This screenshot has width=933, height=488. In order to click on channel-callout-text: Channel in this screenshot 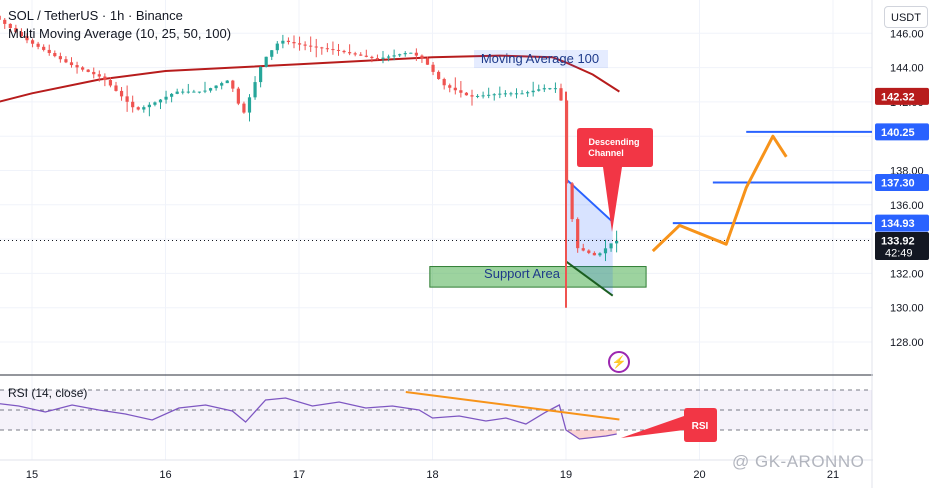, I will do `click(606, 153)`.